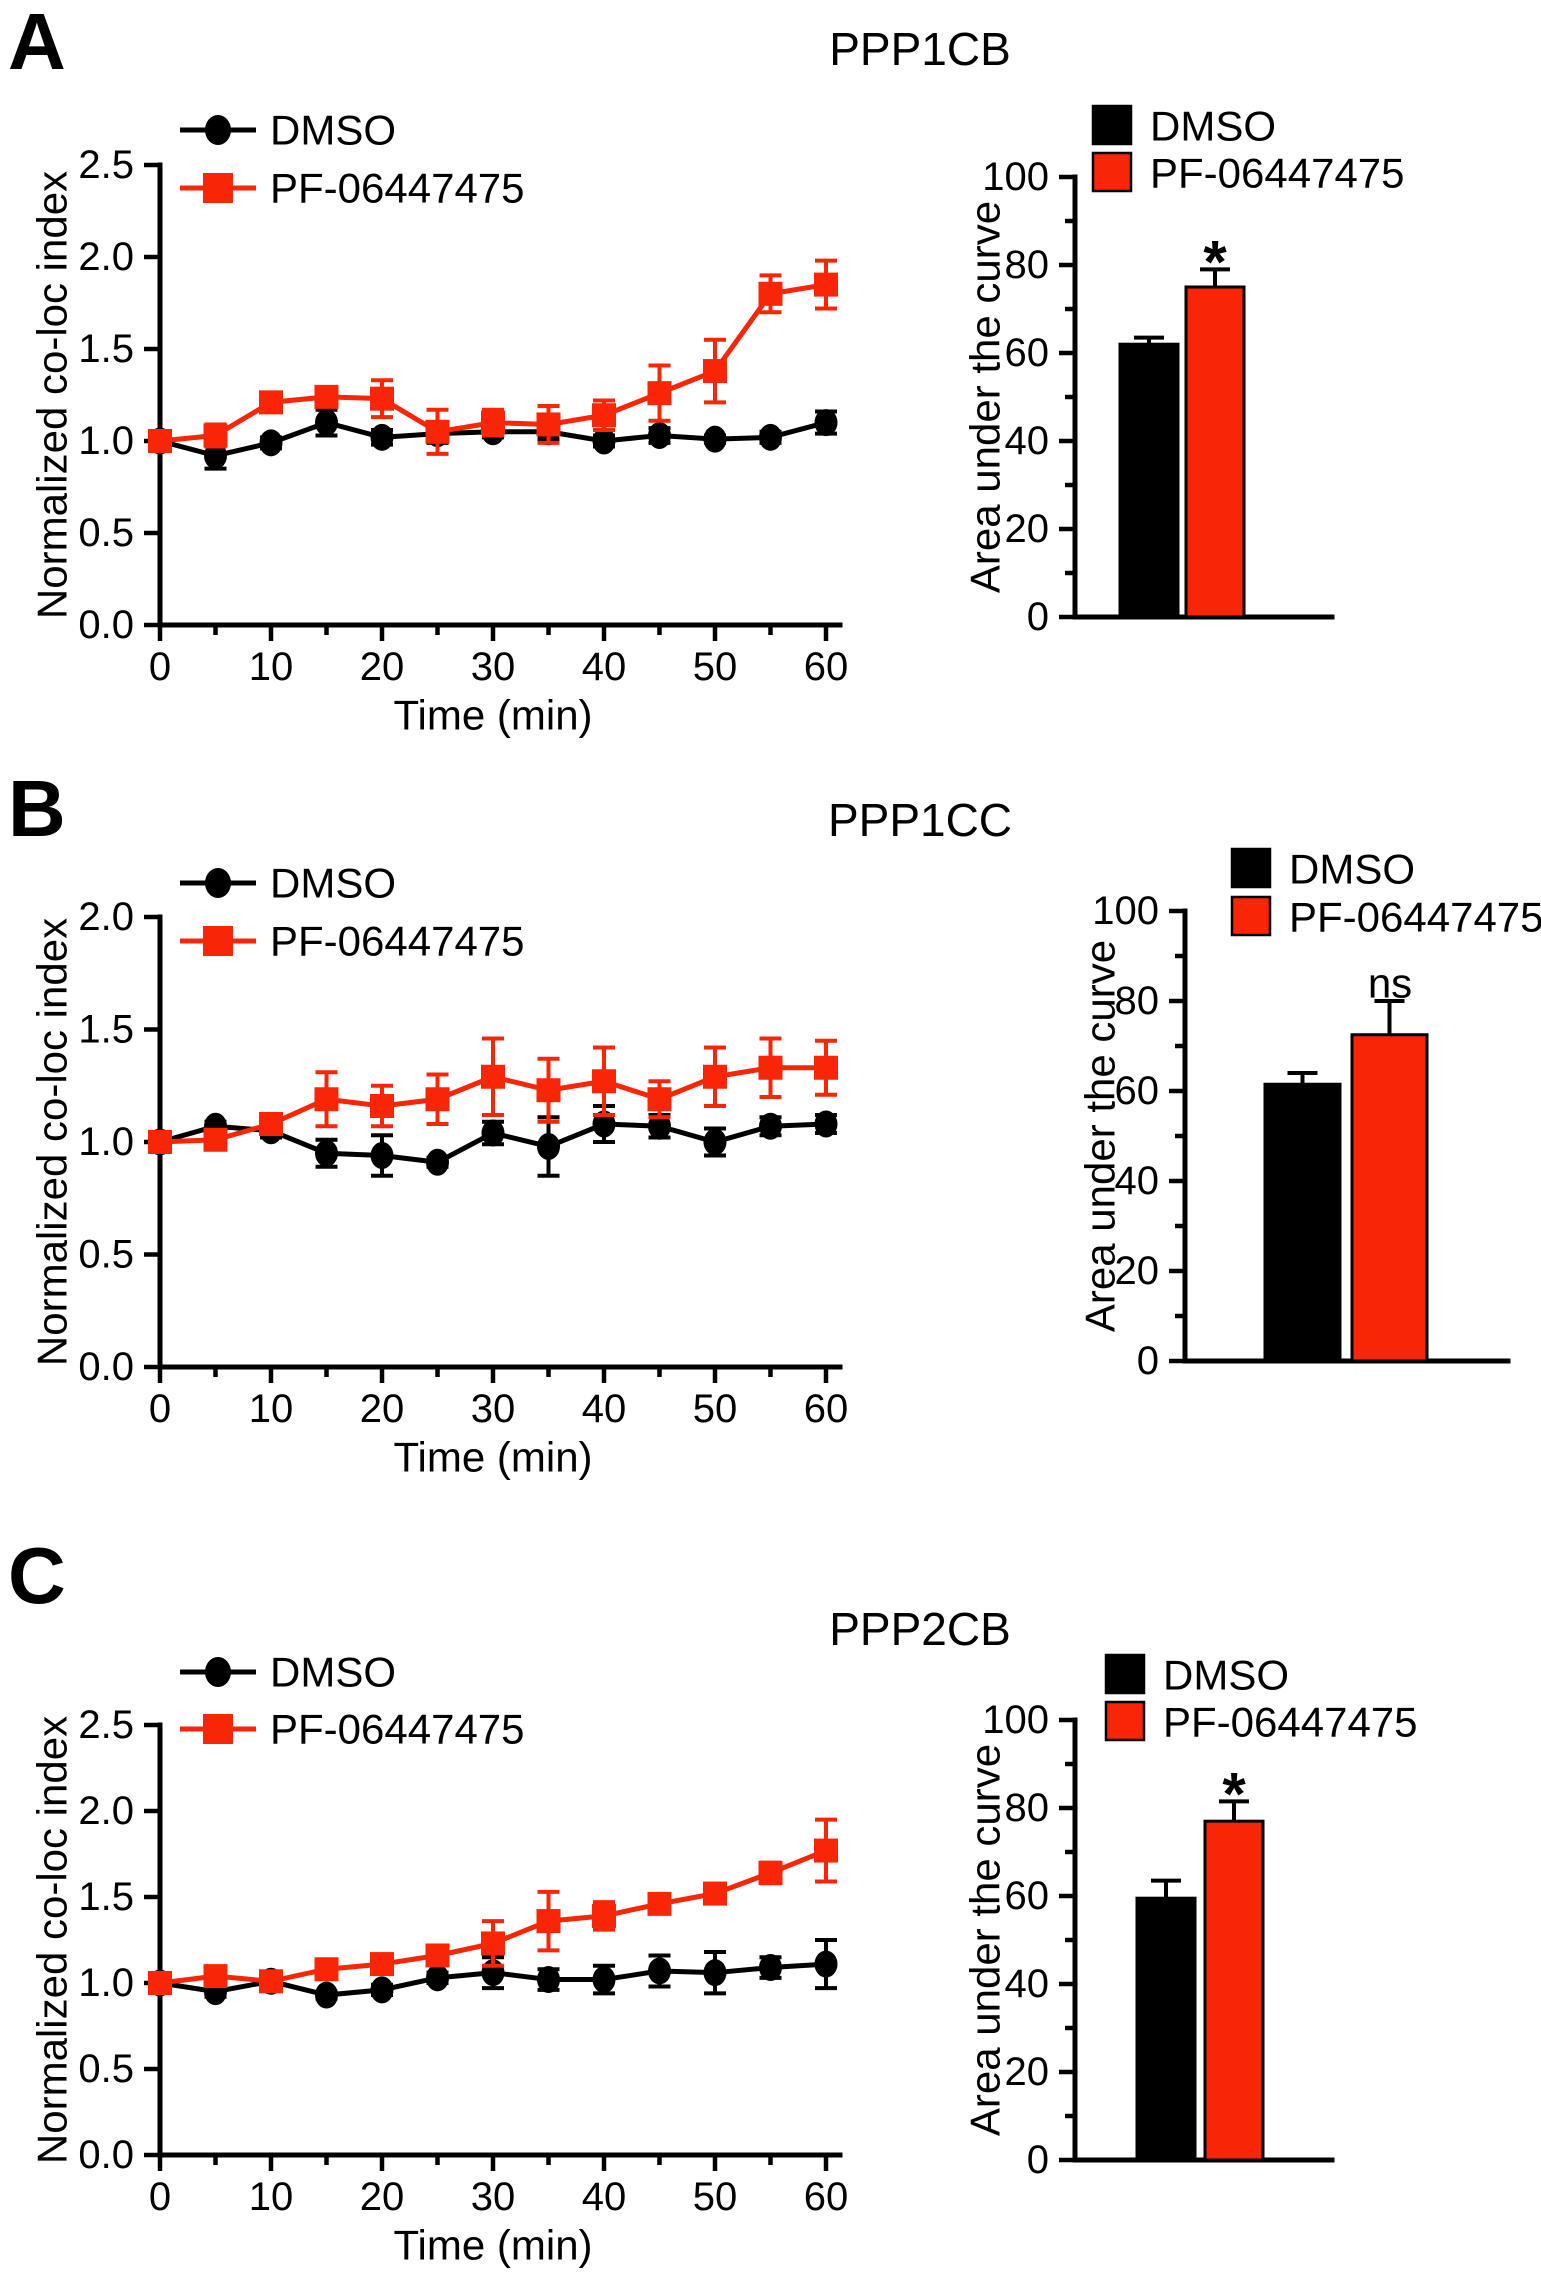  What do you see at coordinates (1415, 917) in the screenshot?
I see `bar-legend-label: PF-06447475` at bounding box center [1415, 917].